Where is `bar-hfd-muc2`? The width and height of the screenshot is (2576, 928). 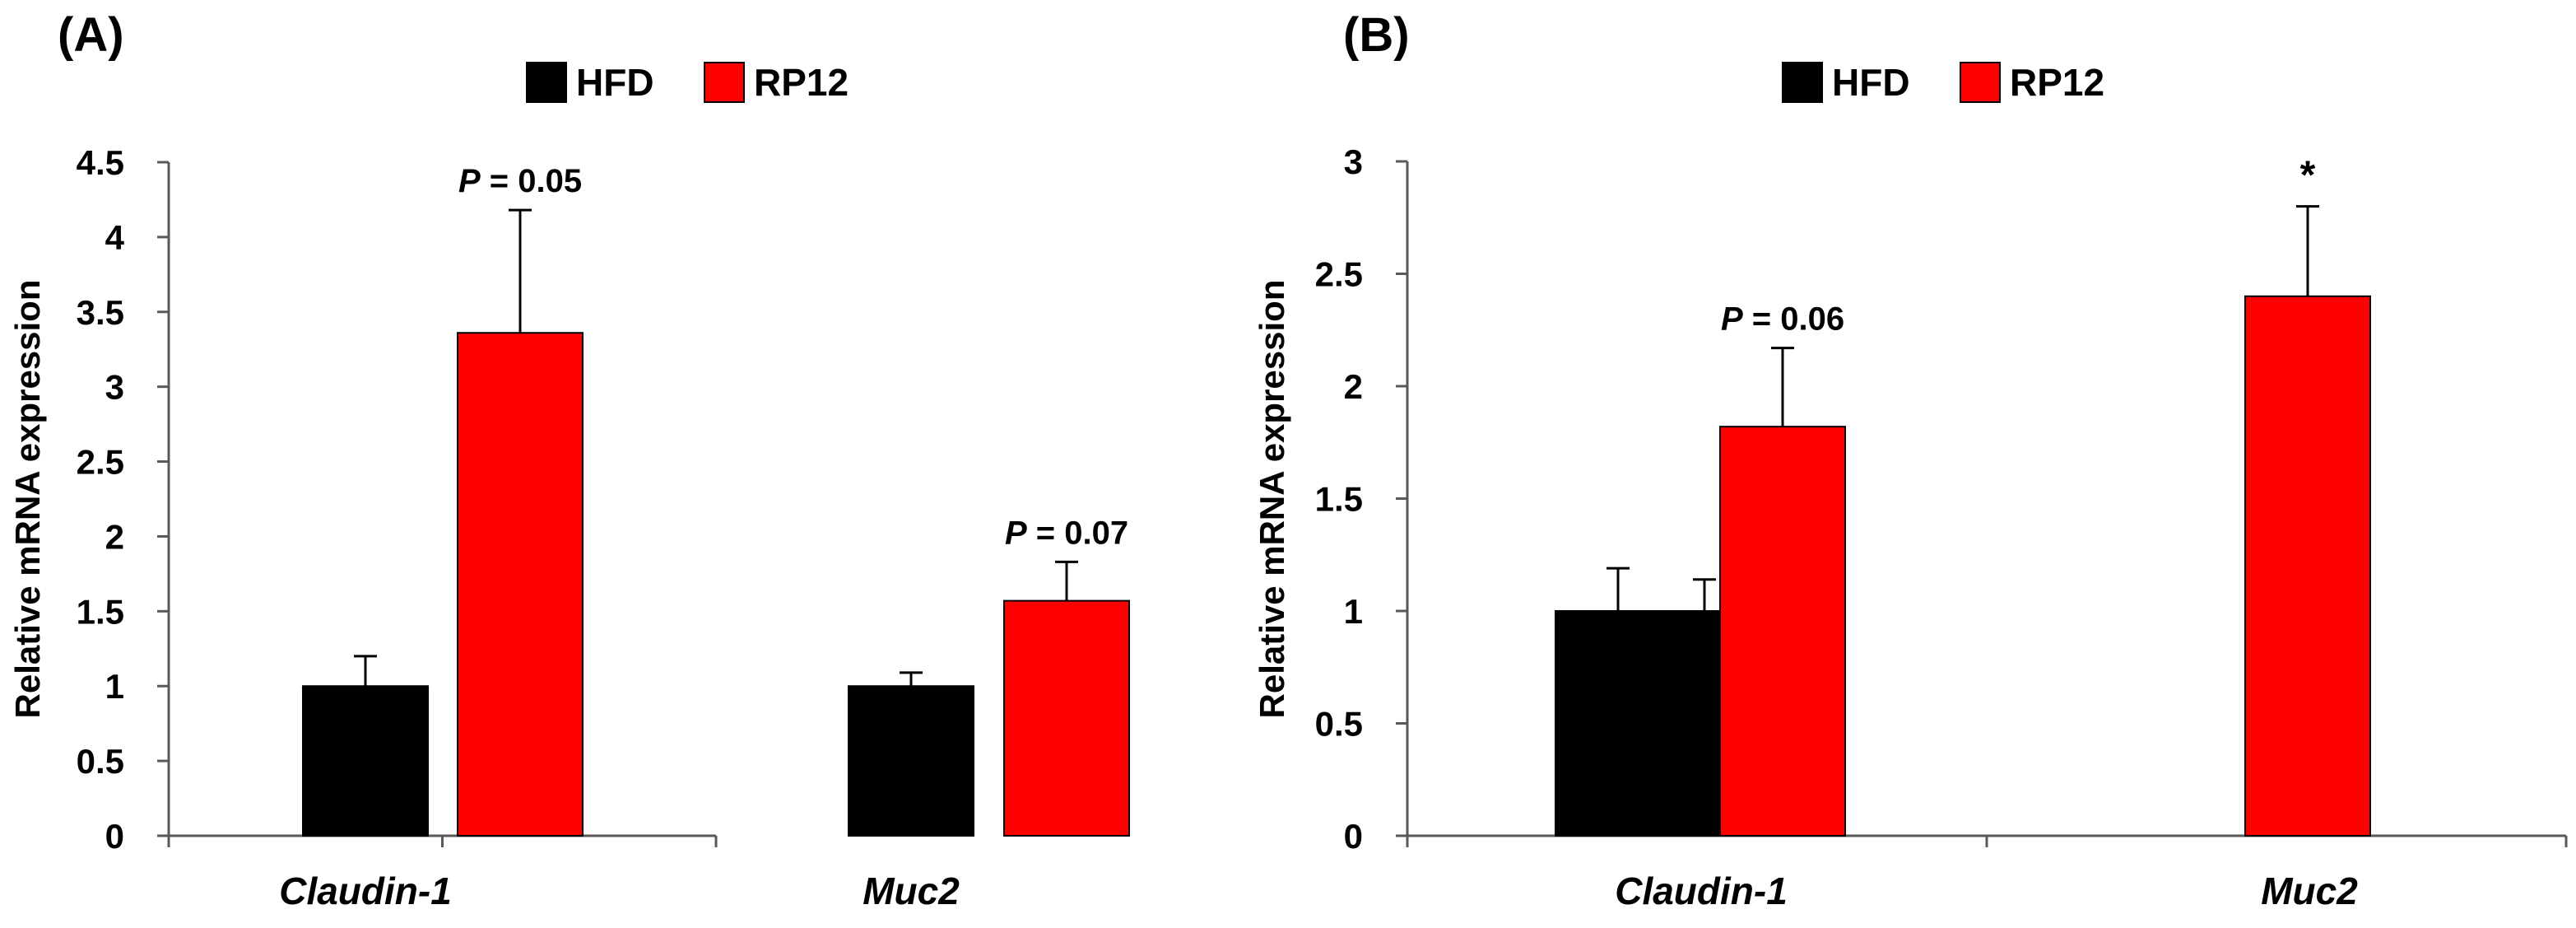
bar-hfd-muc2 is located at coordinates (911, 761).